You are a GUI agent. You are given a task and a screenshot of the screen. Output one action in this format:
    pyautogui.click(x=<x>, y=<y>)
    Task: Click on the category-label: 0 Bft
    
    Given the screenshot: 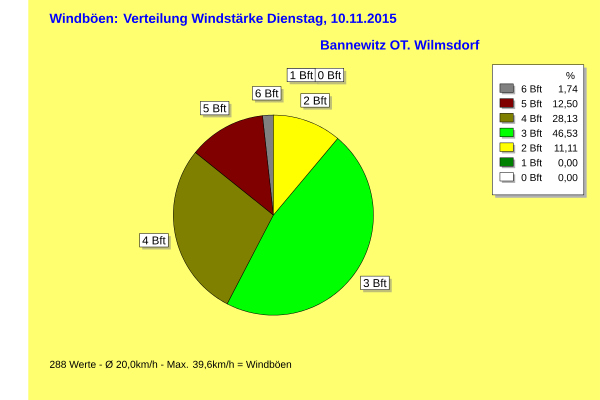 What is the action you would take?
    pyautogui.click(x=532, y=178)
    